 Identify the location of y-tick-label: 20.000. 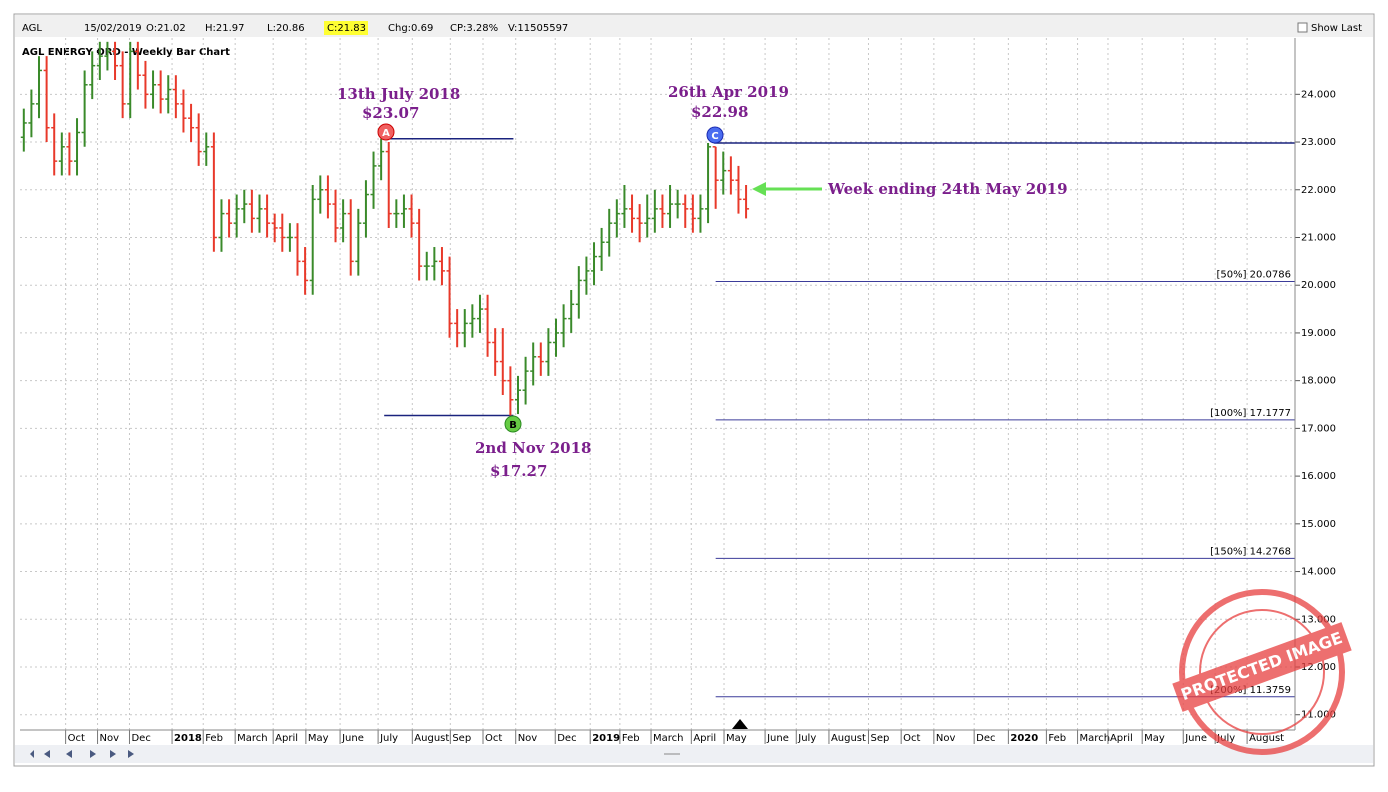
(1318, 285).